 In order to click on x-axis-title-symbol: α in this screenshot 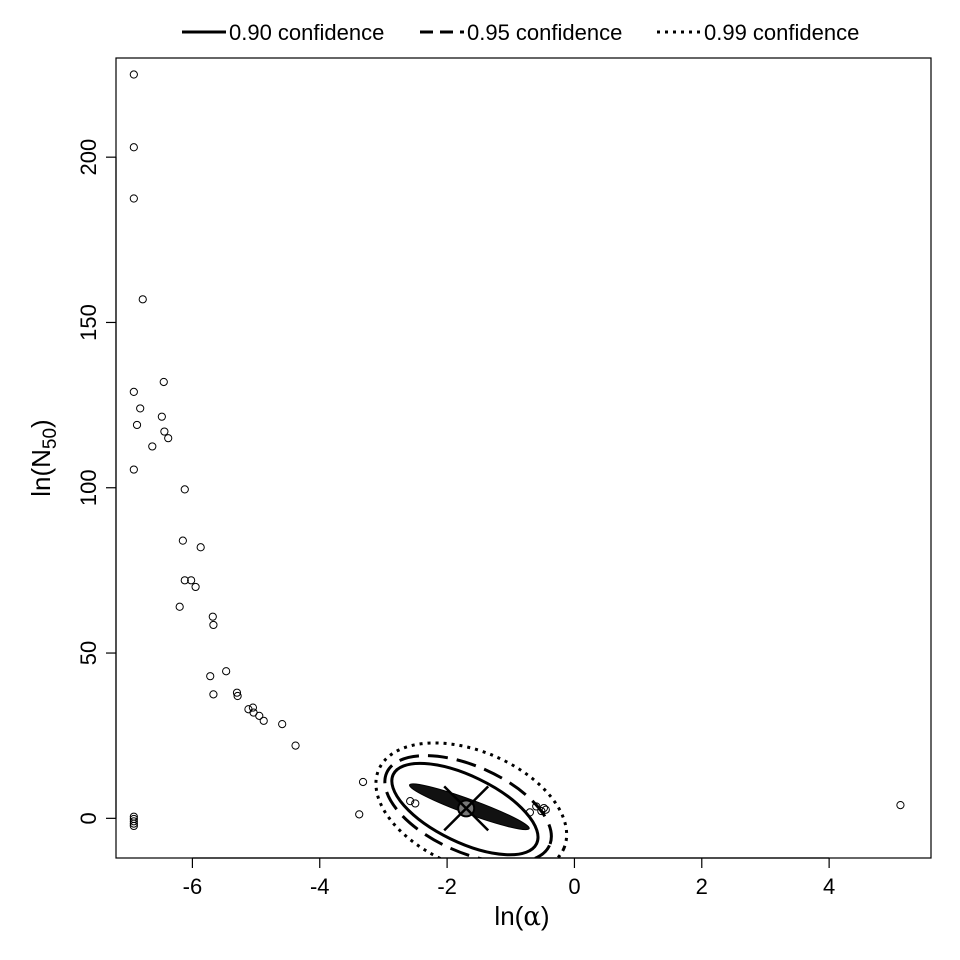, I will do `click(532, 917)`.